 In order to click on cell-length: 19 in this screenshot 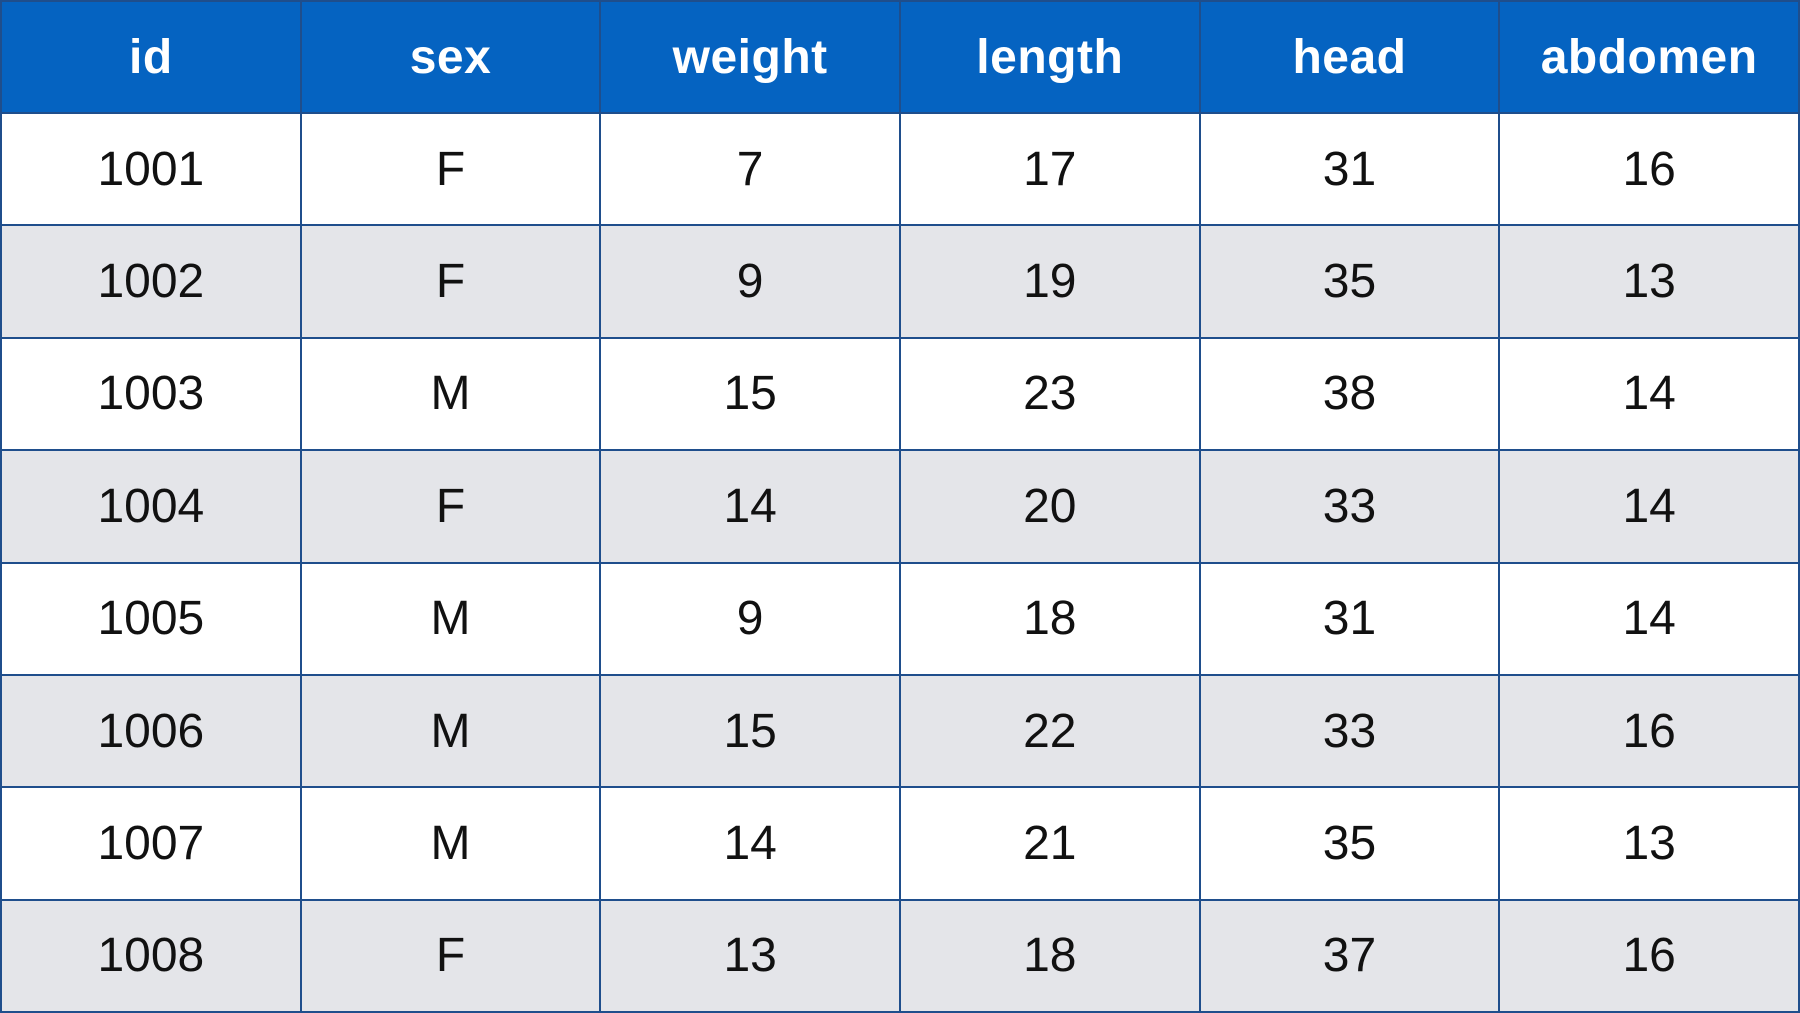, I will do `click(1049, 281)`.